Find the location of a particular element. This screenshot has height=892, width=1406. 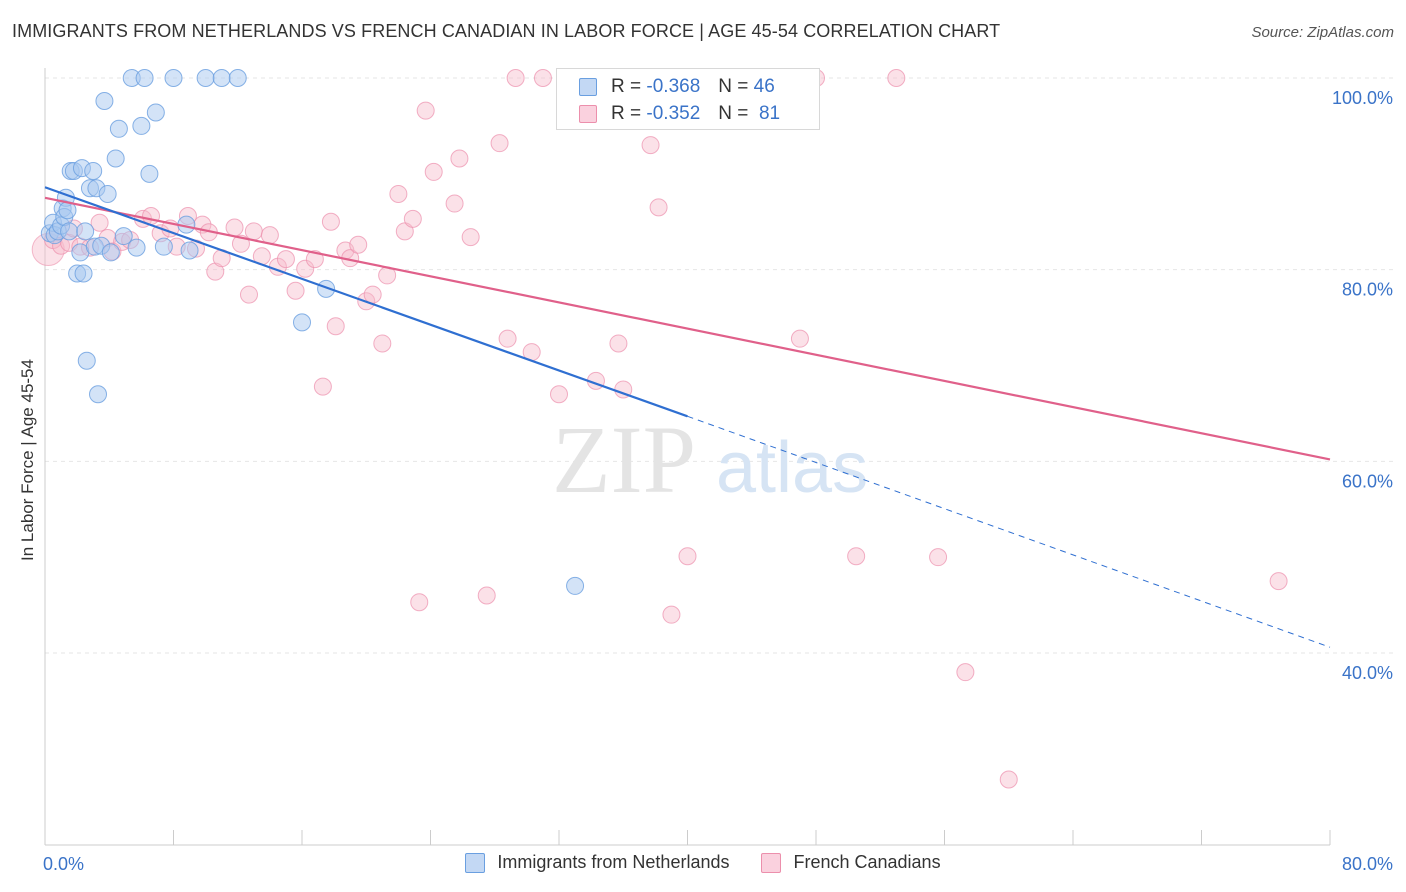

legend-label-french-canadians: French Canadians is located at coordinates (867, 862).